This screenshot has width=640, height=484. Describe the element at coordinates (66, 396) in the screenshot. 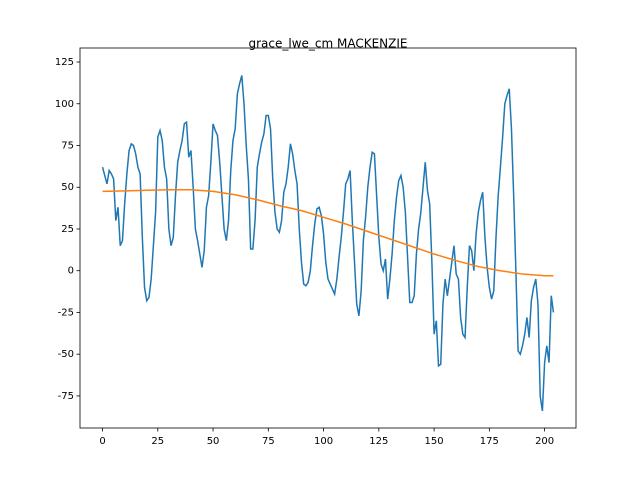

I see `y-tick-label: -75` at that location.